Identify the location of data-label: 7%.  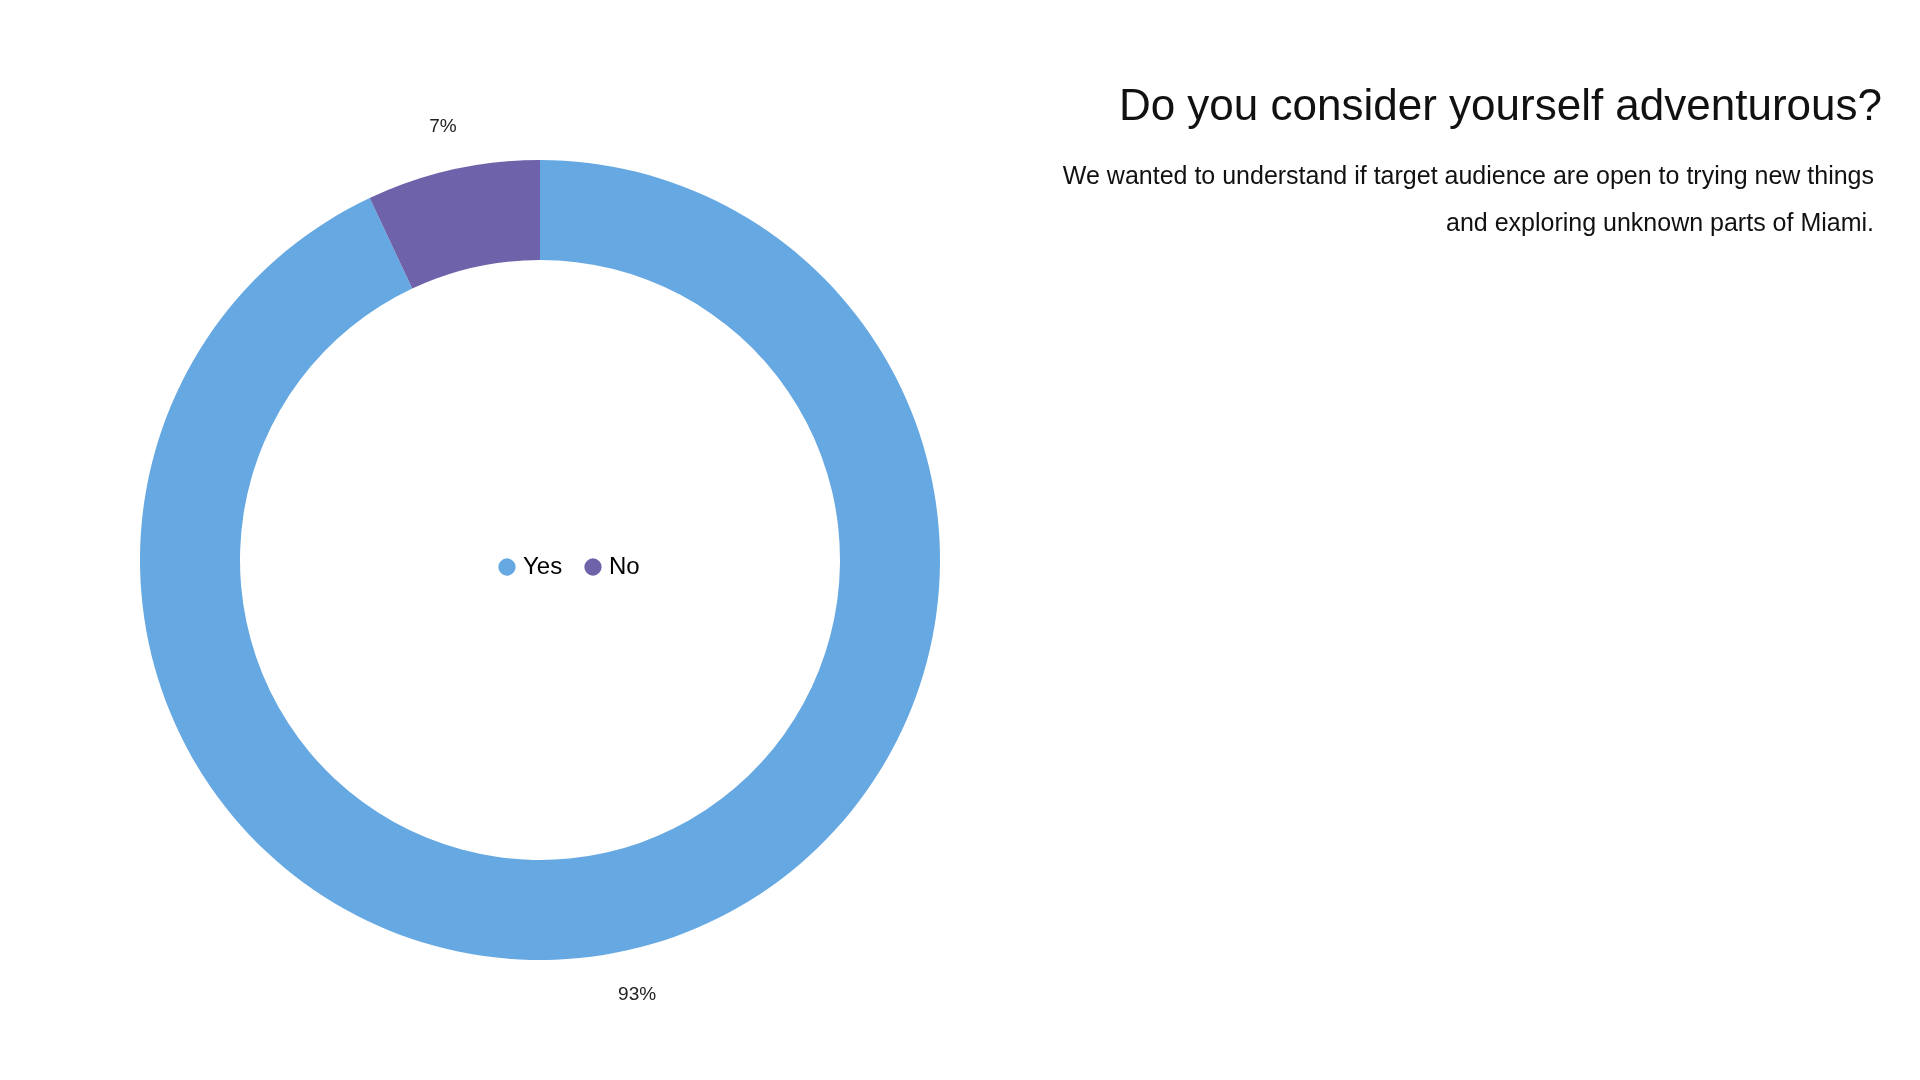
(443, 125).